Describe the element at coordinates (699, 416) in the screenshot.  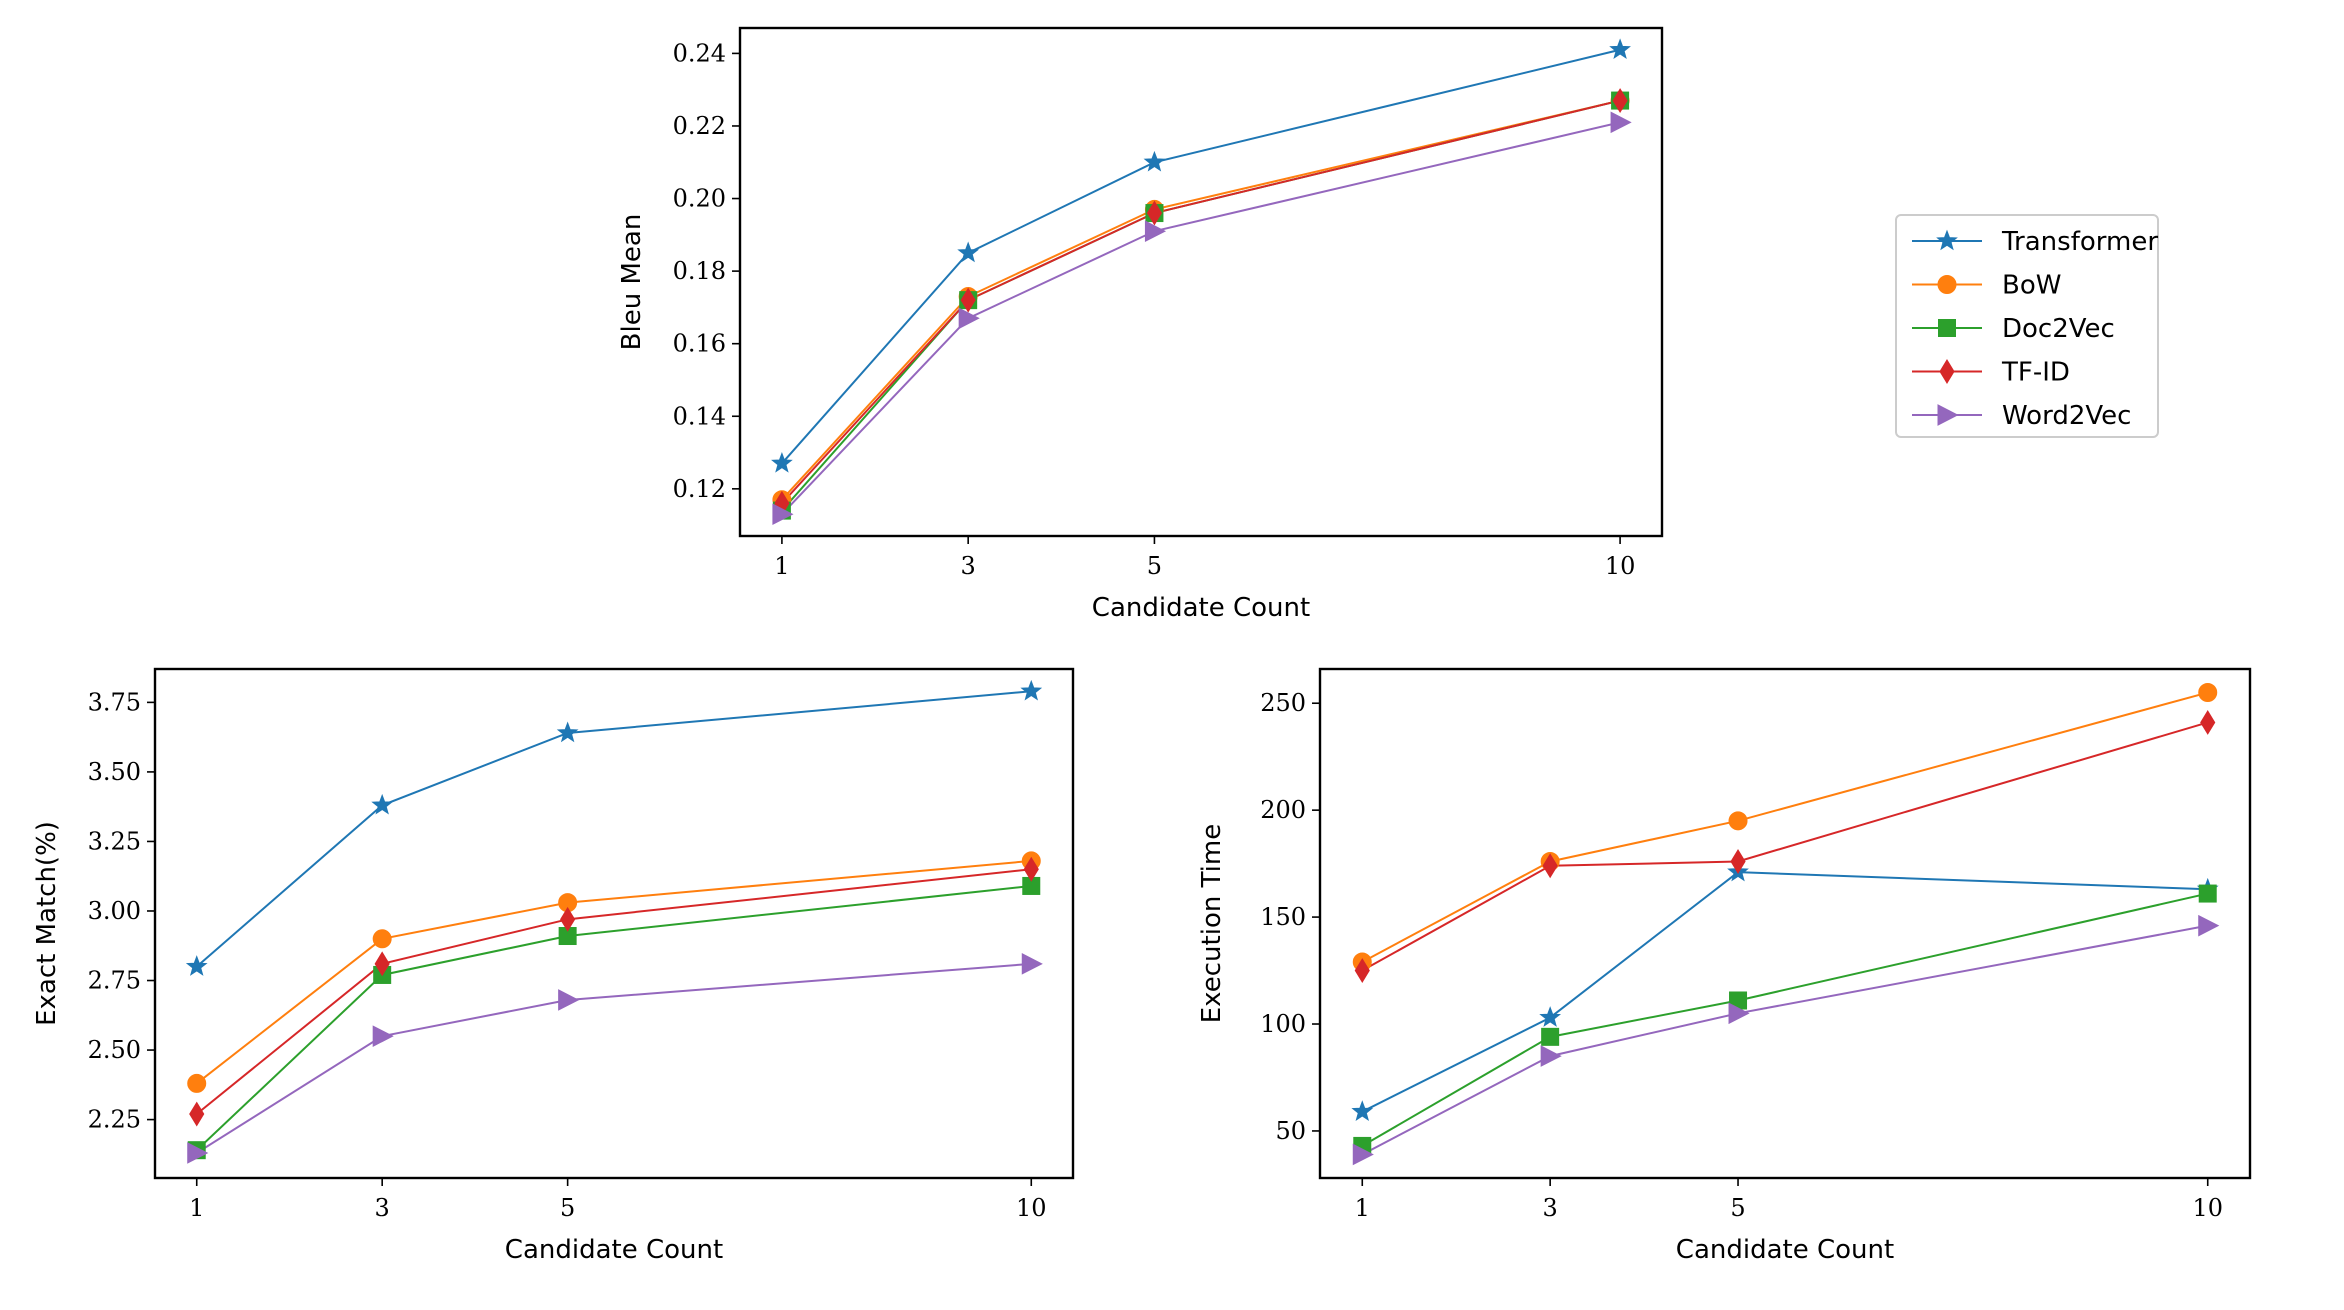
I see `y-tick-label: 0.14` at that location.